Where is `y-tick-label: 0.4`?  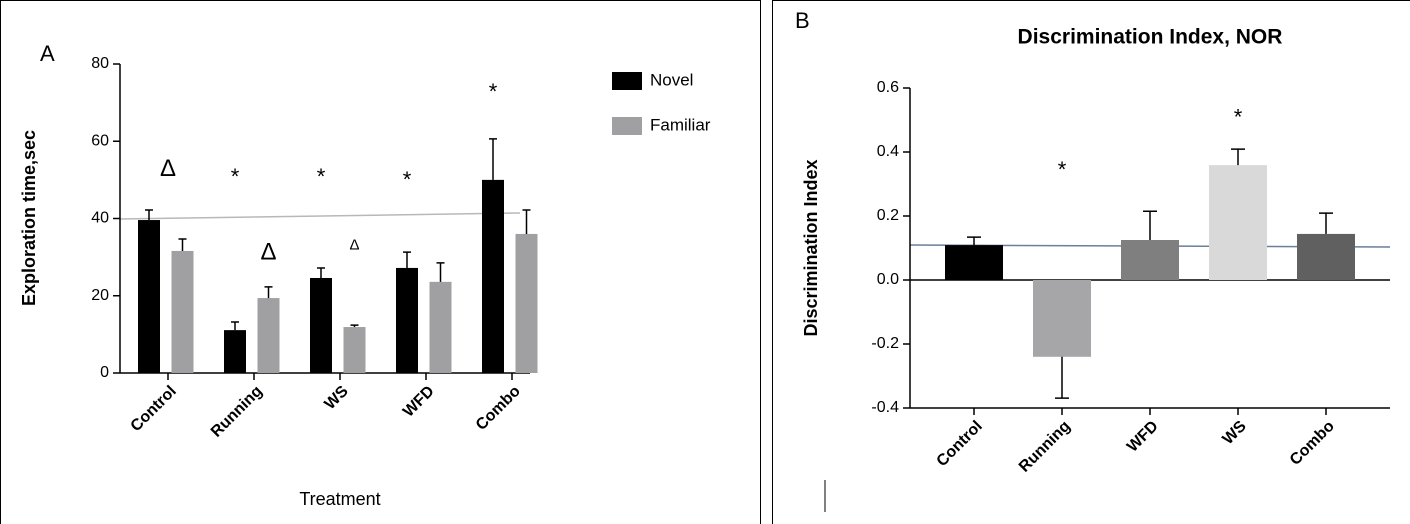 y-tick-label: 0.4 is located at coordinates (888, 151).